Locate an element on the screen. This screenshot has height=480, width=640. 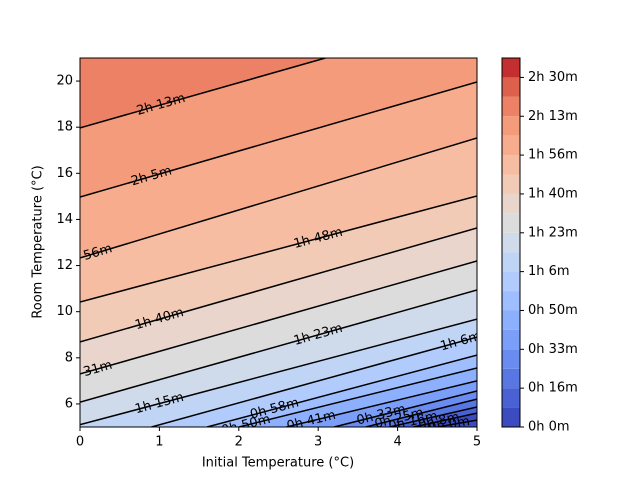
colorbar-tick-label: 1h 6m is located at coordinates (549, 271).